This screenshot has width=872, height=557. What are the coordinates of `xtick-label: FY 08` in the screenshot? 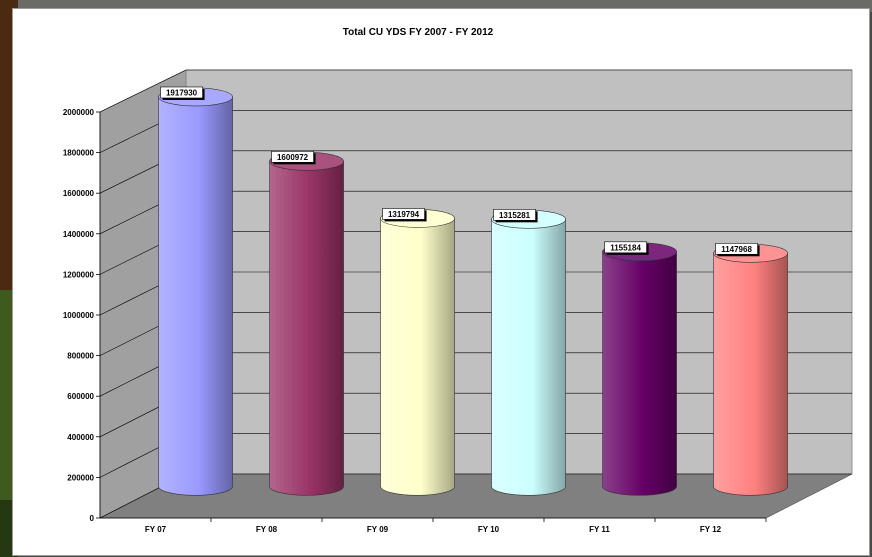 It's located at (267, 529).